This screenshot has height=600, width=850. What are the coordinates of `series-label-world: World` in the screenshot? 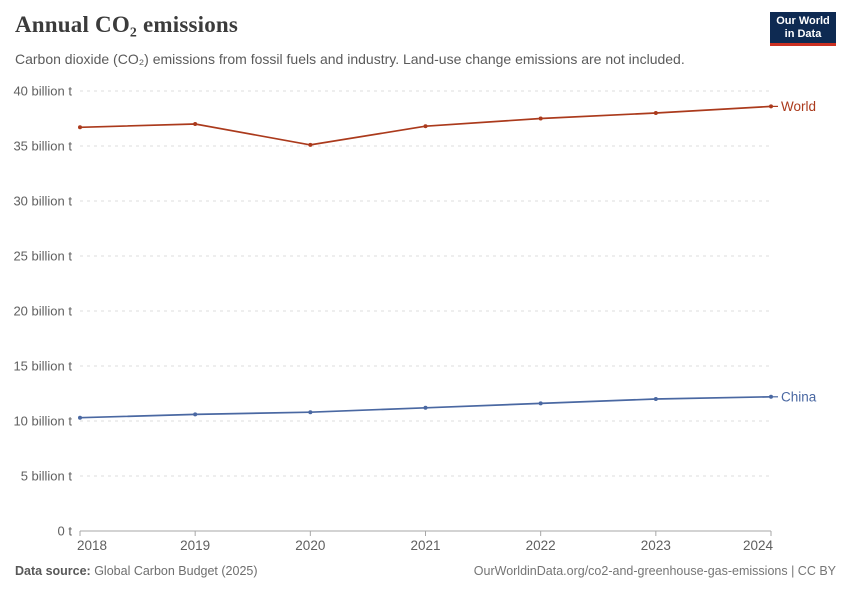 It's located at (798, 106).